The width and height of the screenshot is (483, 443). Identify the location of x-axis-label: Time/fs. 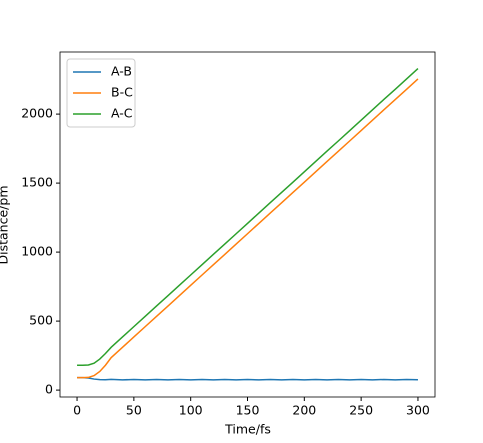
(247, 429).